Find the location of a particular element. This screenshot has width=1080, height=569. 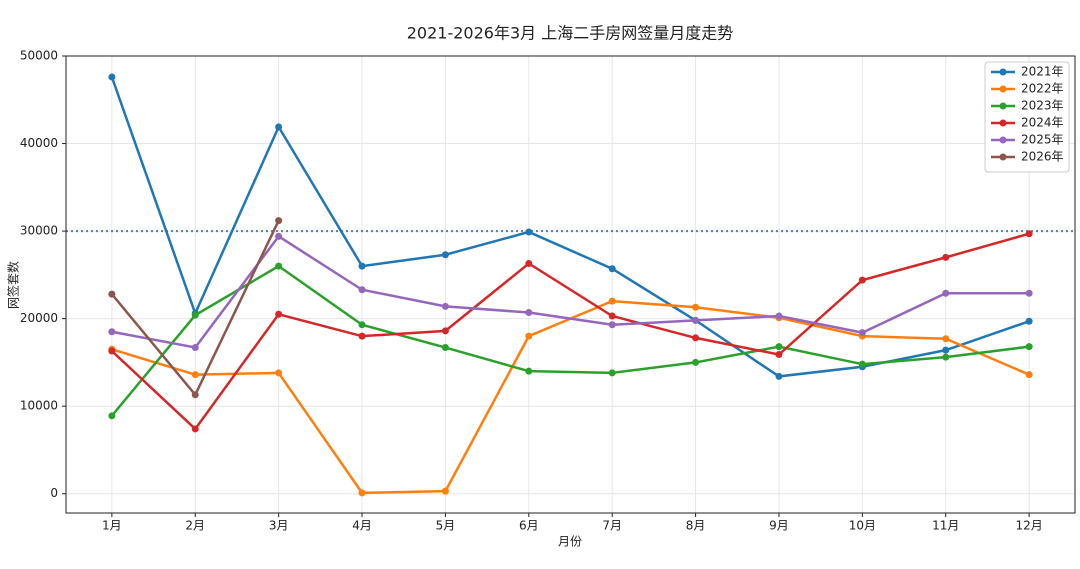

x-tick-label: 4月 is located at coordinates (362, 526).